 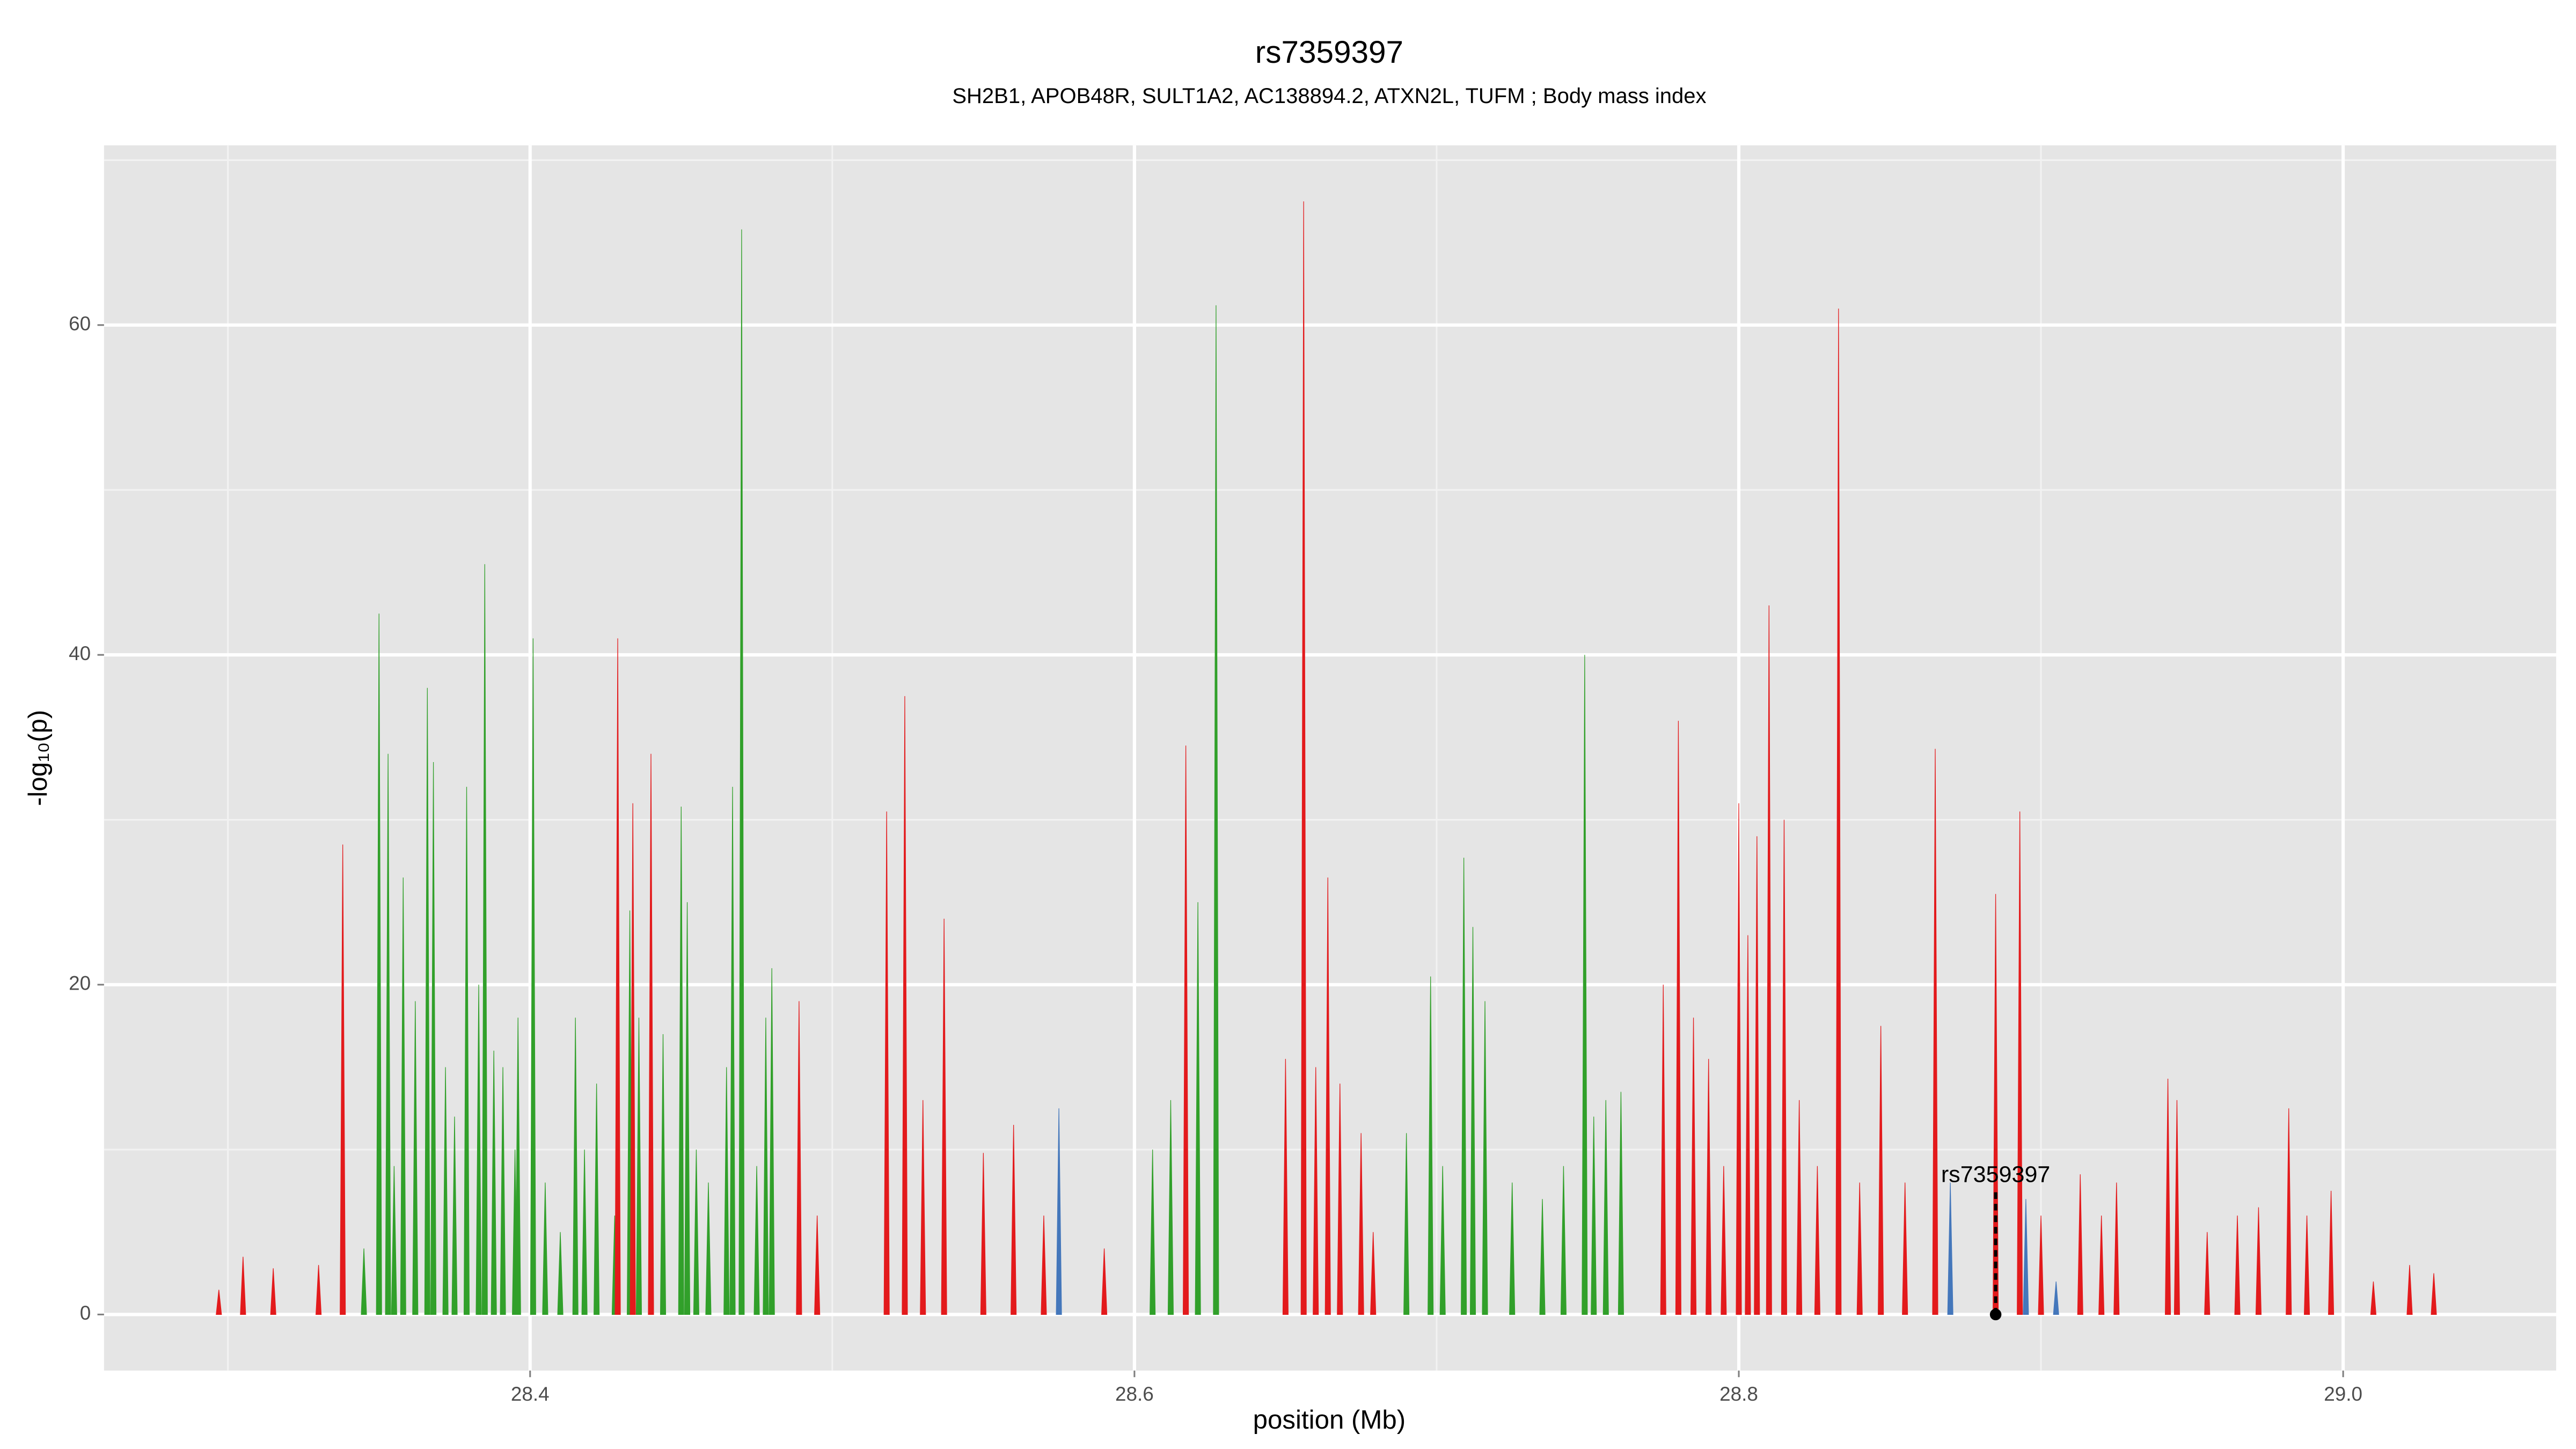 What do you see at coordinates (530, 1394) in the screenshot?
I see `x-tick-label: 28.4` at bounding box center [530, 1394].